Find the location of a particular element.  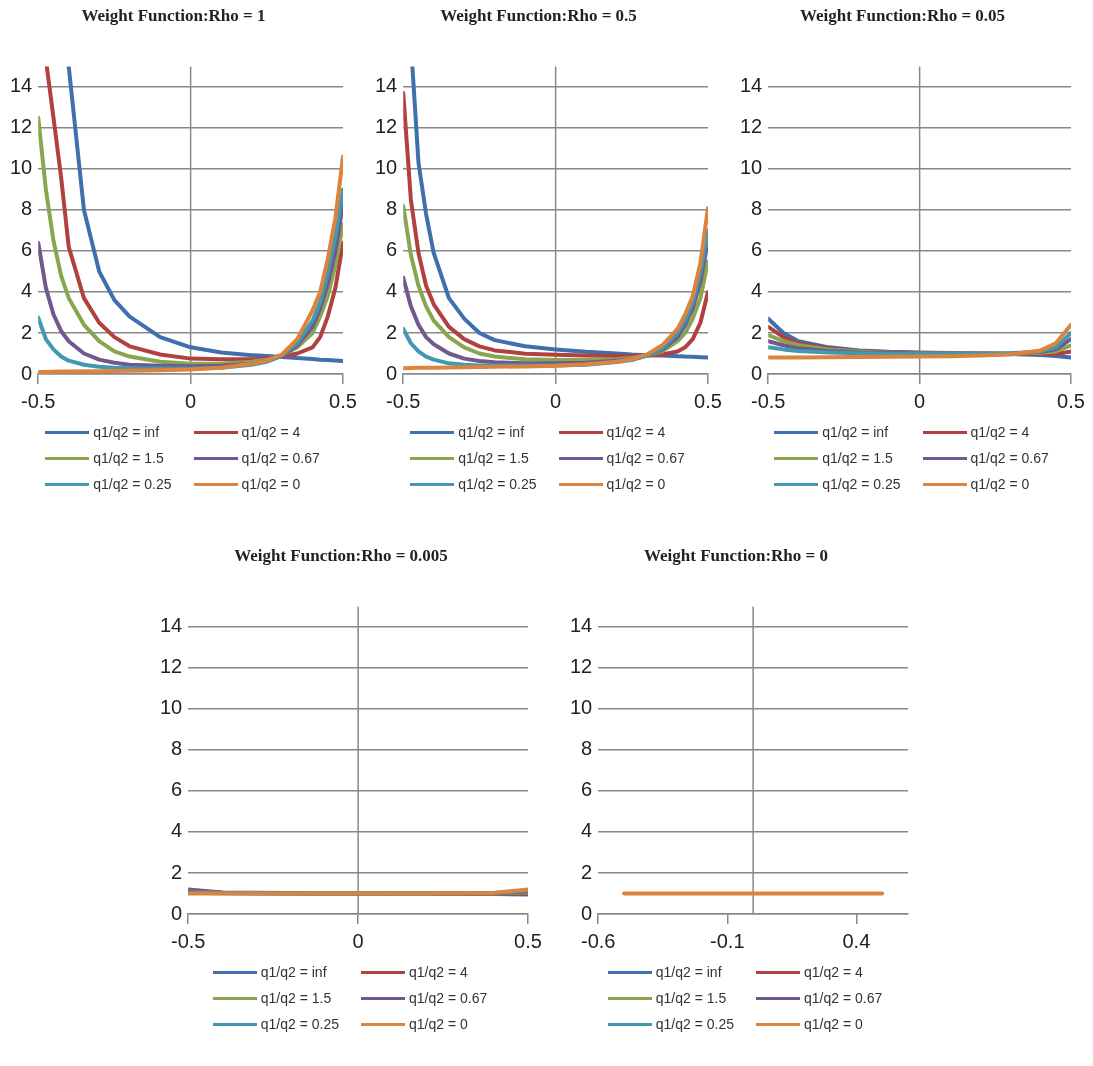

chart-title: Weight Function:Rho = 0.5 is located at coordinates (538, 15).